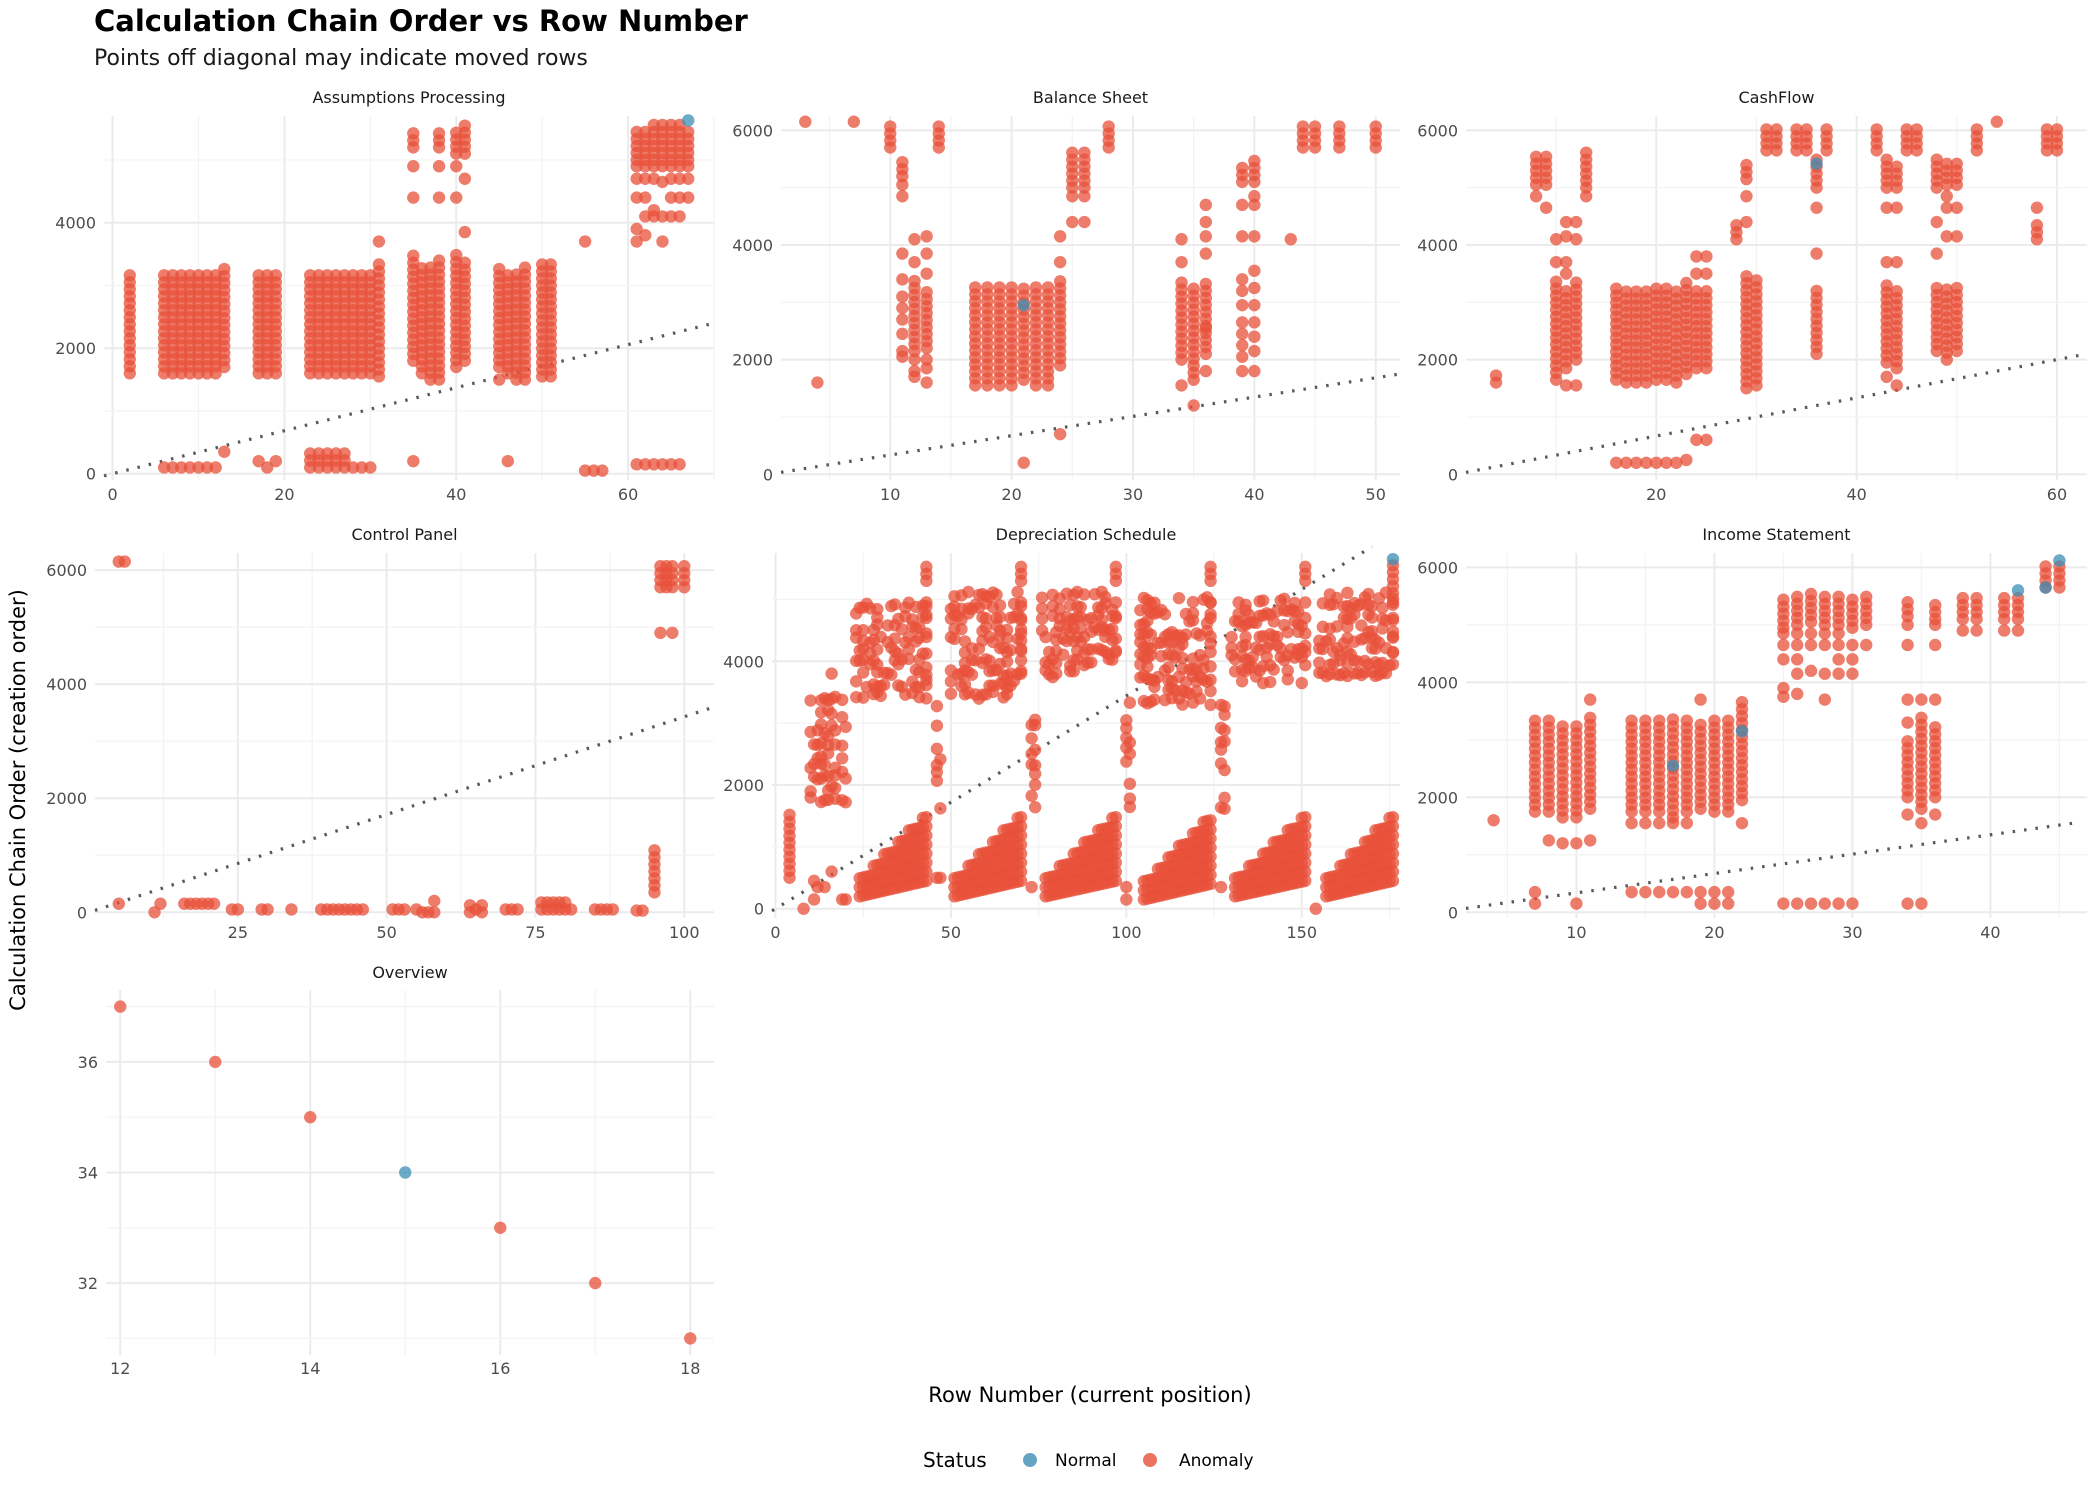  Describe the element at coordinates (500, 1368) in the screenshot. I see `x-tick-label: 16` at that location.